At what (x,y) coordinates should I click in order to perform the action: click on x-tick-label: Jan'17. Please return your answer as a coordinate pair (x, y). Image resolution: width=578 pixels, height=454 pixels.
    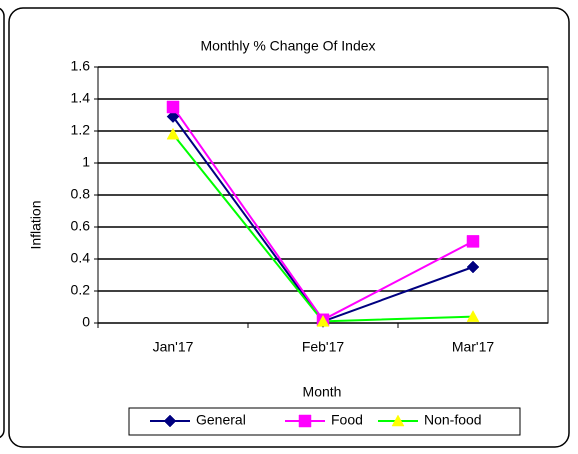
    Looking at the image, I should click on (173, 347).